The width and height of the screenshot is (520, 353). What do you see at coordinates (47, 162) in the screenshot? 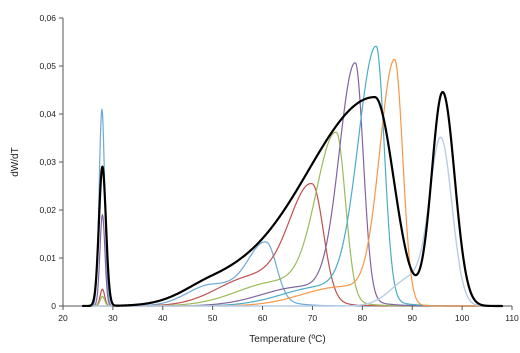
I see `y-tick-label: 0,03` at bounding box center [47, 162].